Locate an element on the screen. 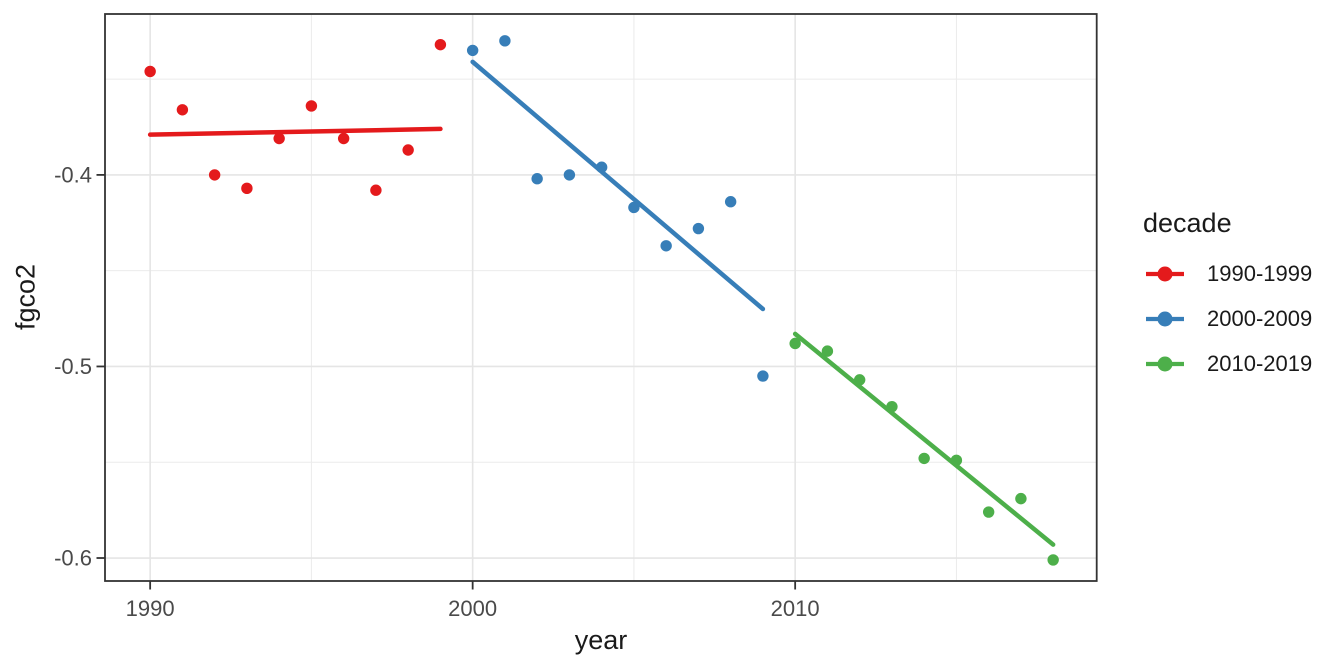 The image size is (1344, 672). trend-line-2010-2019 is located at coordinates (924, 439).